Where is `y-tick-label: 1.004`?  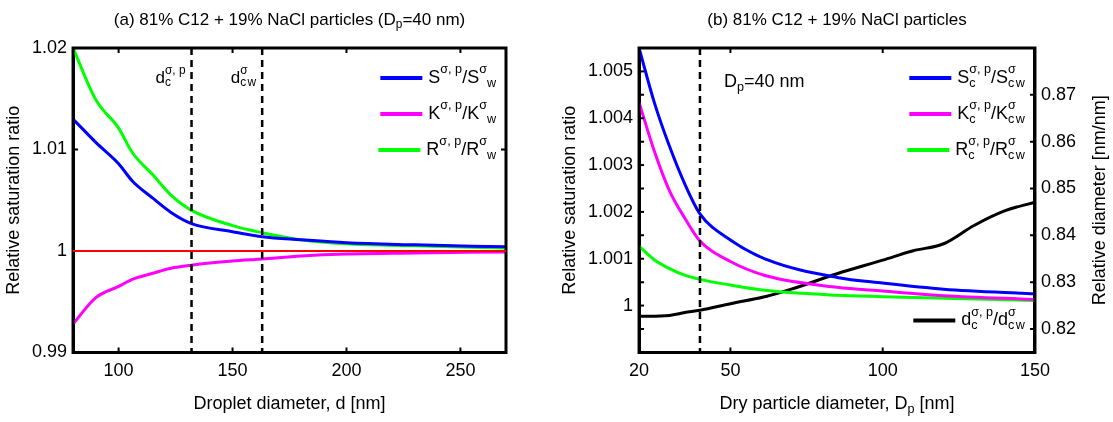
y-tick-label: 1.004 is located at coordinates (611, 117).